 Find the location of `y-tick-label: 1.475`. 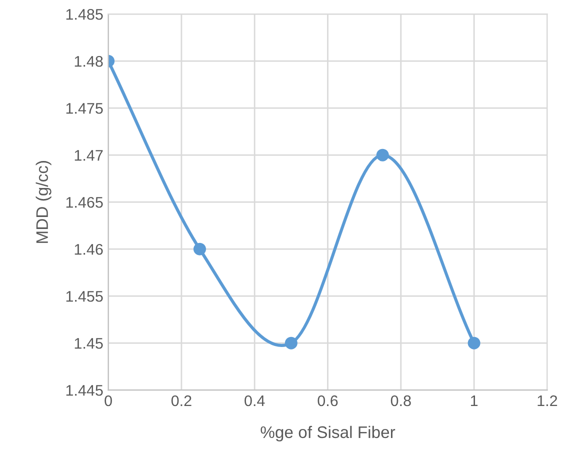

y-tick-label: 1.475 is located at coordinates (84, 108).